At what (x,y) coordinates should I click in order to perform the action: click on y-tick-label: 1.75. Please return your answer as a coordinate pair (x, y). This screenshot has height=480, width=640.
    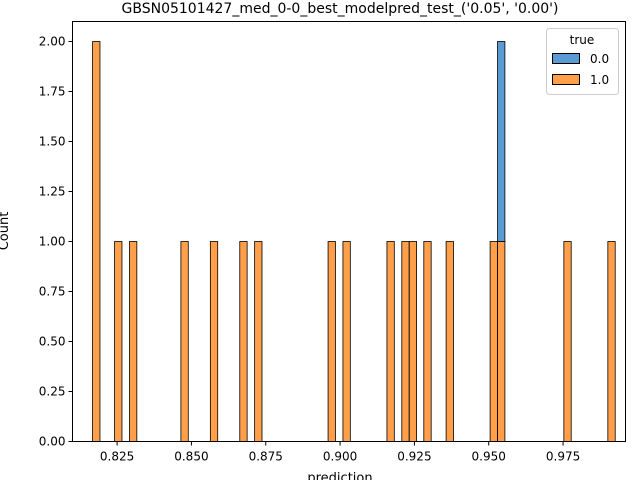
    Looking at the image, I should click on (52, 92).